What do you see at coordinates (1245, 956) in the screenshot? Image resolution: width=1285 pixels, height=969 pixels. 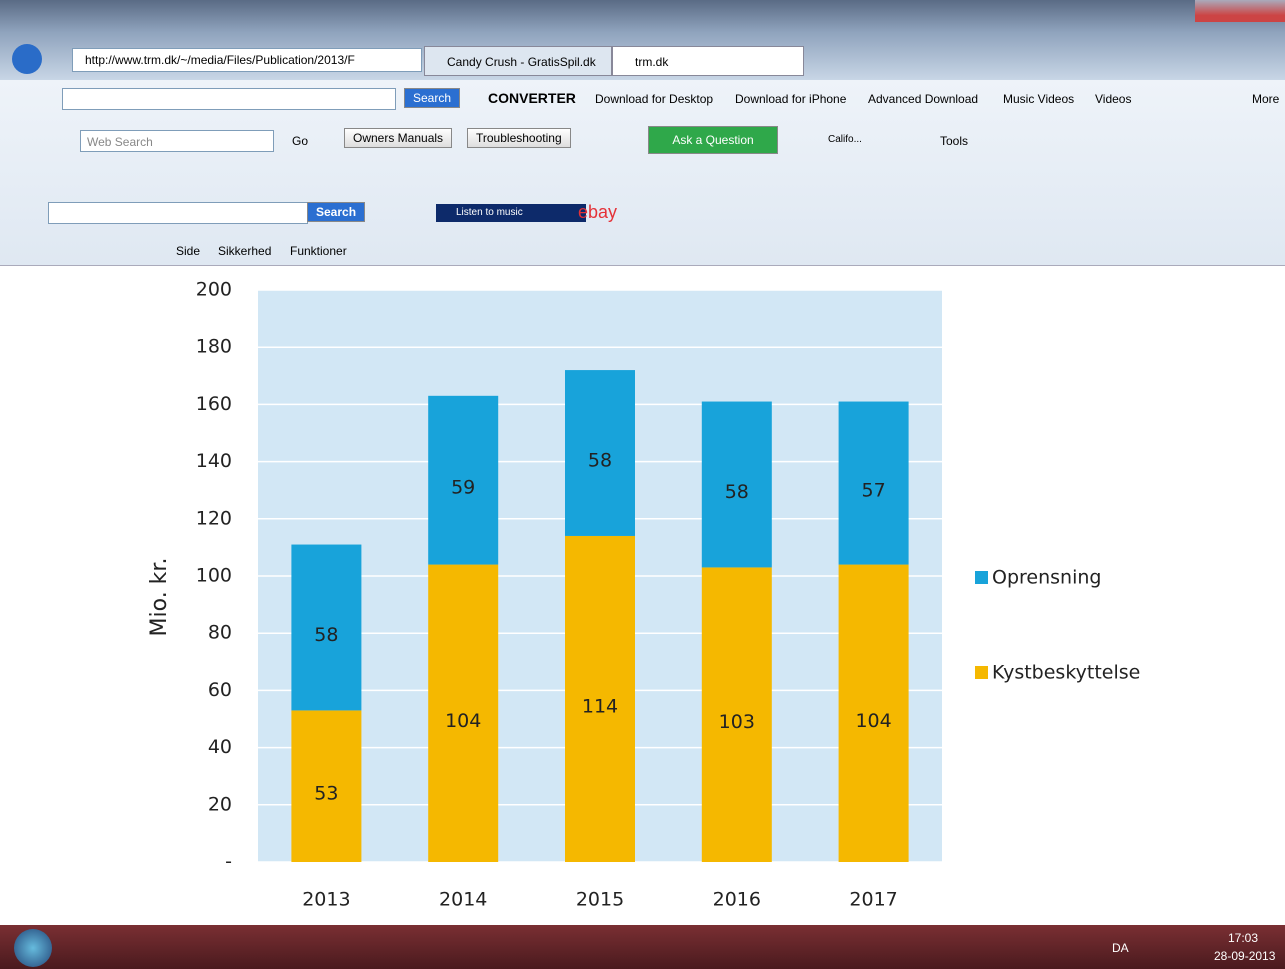 I see `clock-date: 28-09-2013` at bounding box center [1245, 956].